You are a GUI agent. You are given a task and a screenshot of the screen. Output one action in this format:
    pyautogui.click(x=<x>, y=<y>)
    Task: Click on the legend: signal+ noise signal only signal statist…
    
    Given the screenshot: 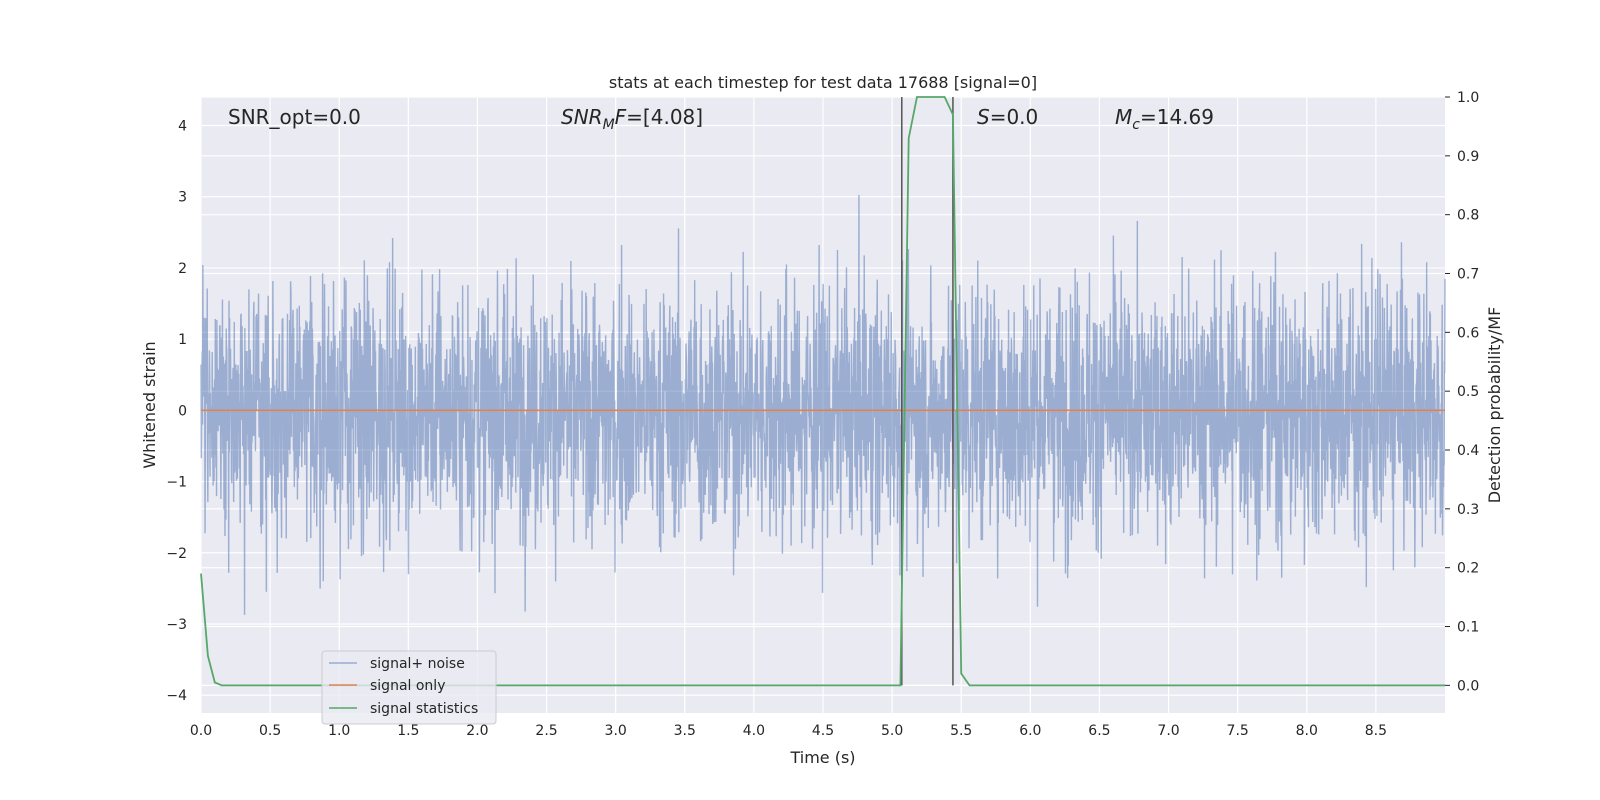 What is the action you would take?
    pyautogui.click(x=409, y=687)
    